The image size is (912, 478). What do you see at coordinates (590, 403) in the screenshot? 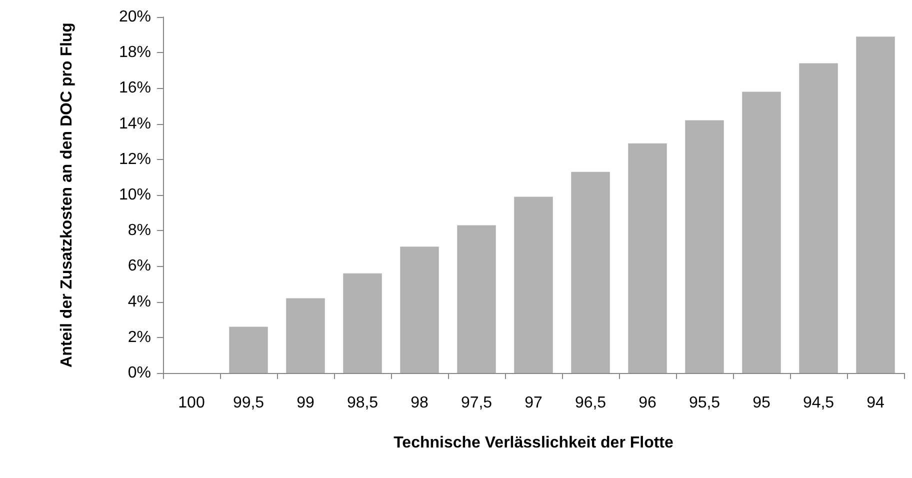
I see `x-tick-label: 96,5` at bounding box center [590, 403].